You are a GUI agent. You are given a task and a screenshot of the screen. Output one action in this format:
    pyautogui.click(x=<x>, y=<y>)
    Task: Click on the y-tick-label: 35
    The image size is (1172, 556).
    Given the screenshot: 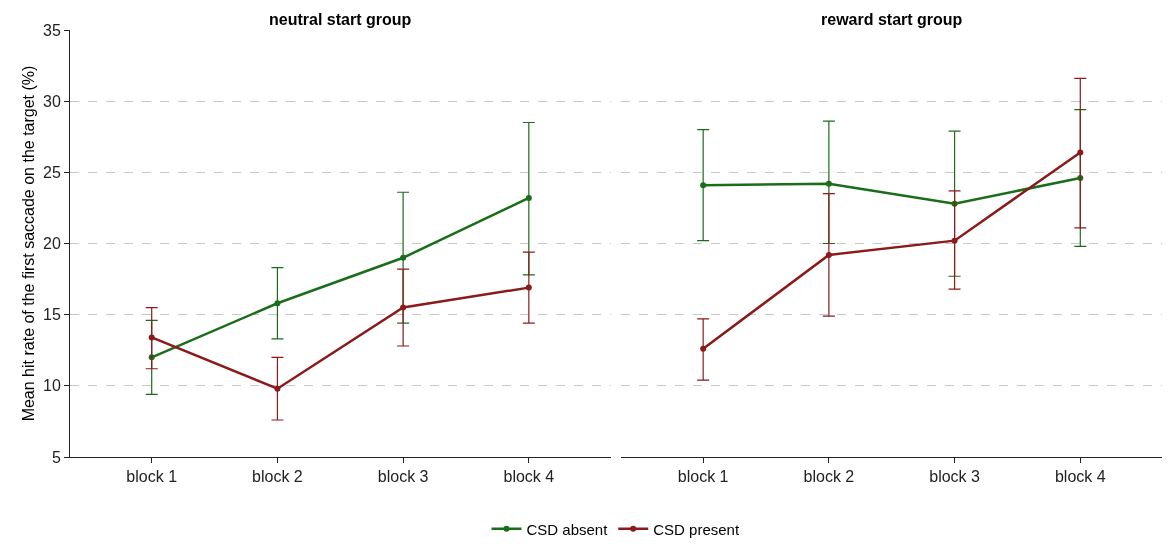 What is the action you would take?
    pyautogui.click(x=52, y=30)
    